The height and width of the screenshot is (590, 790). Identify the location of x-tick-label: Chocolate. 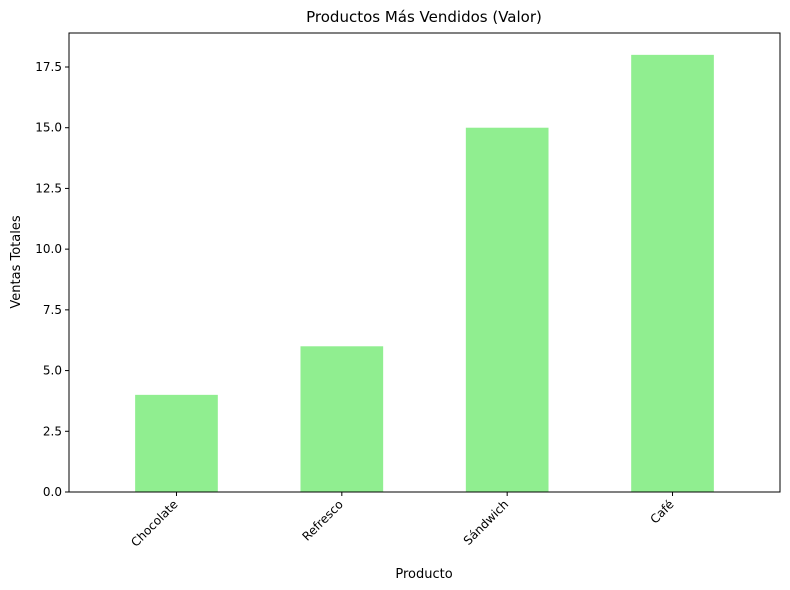
(154, 523).